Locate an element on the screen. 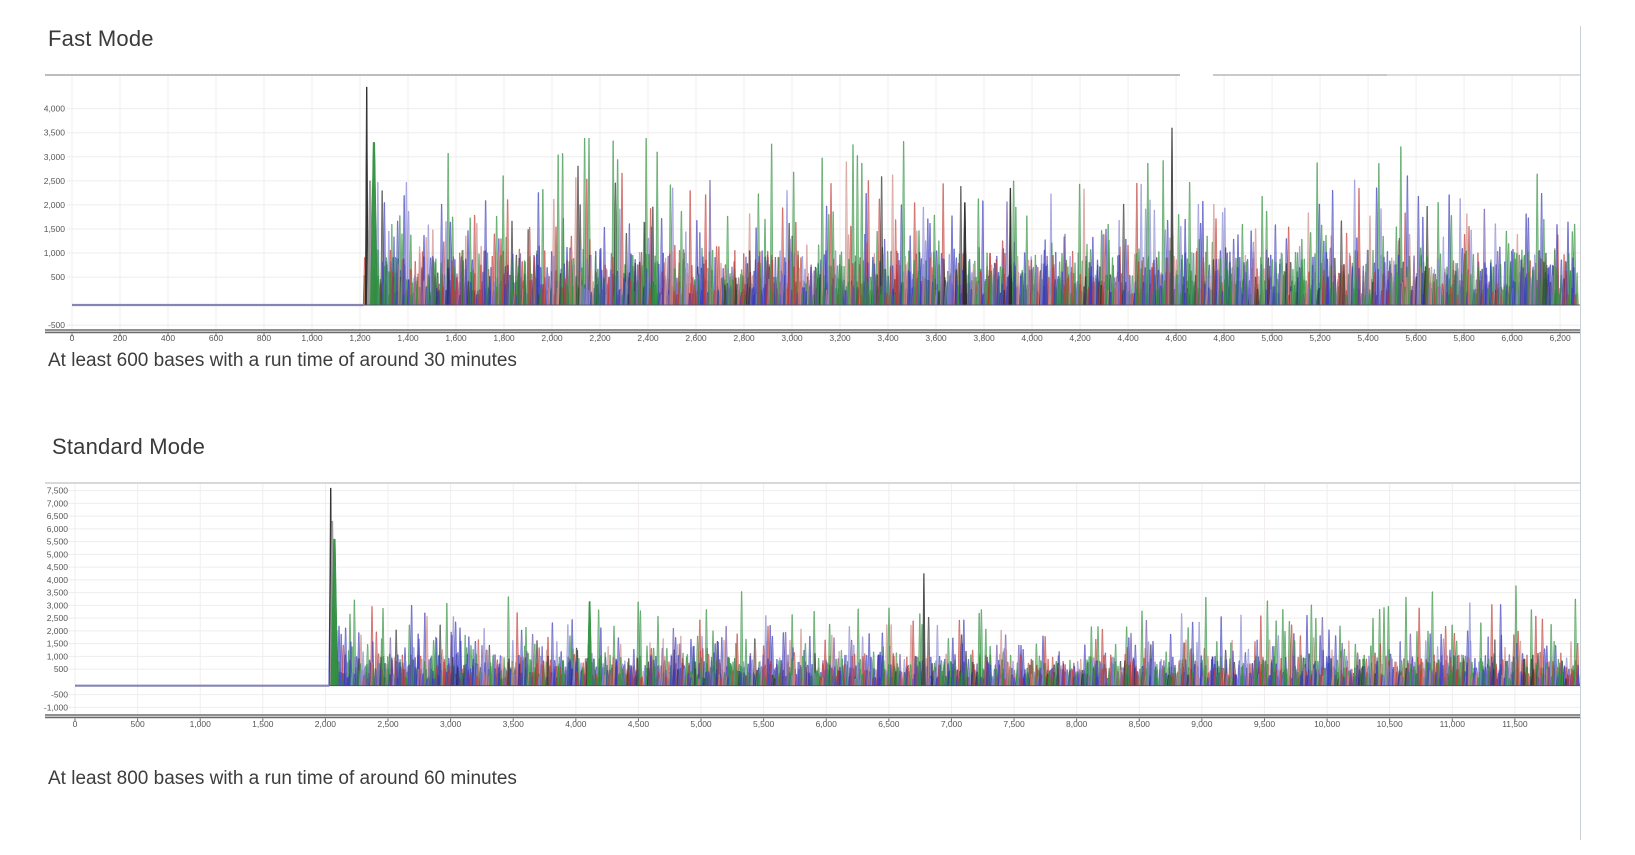 The width and height of the screenshot is (1635, 855). svg-text: 4,200 is located at coordinates (1080, 338).